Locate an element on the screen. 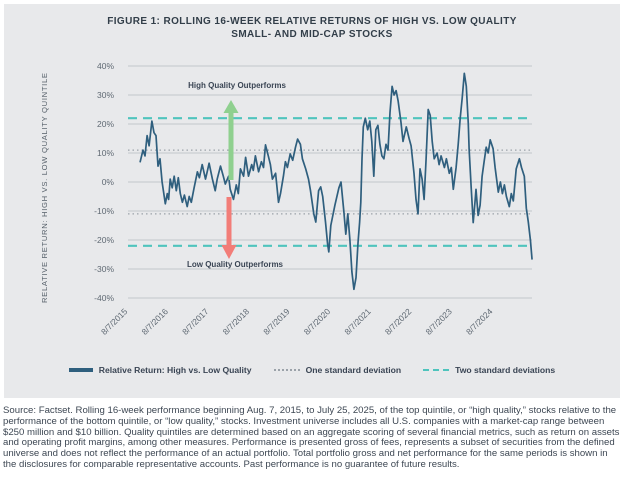  legend-item-one-std: One standard deviation is located at coordinates (337, 370).